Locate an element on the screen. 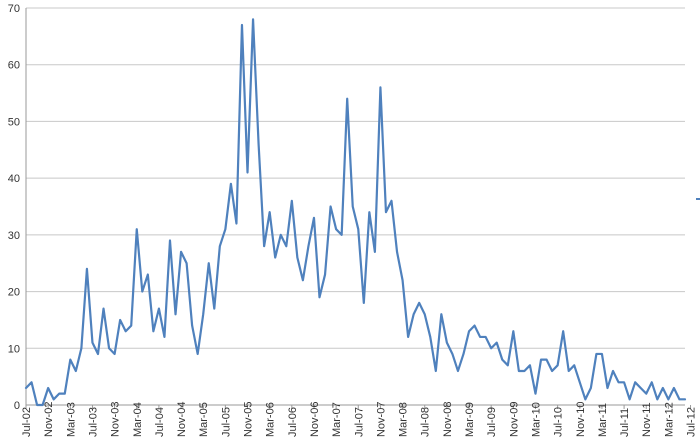  y-tick-label: 0 is located at coordinates (17, 406).